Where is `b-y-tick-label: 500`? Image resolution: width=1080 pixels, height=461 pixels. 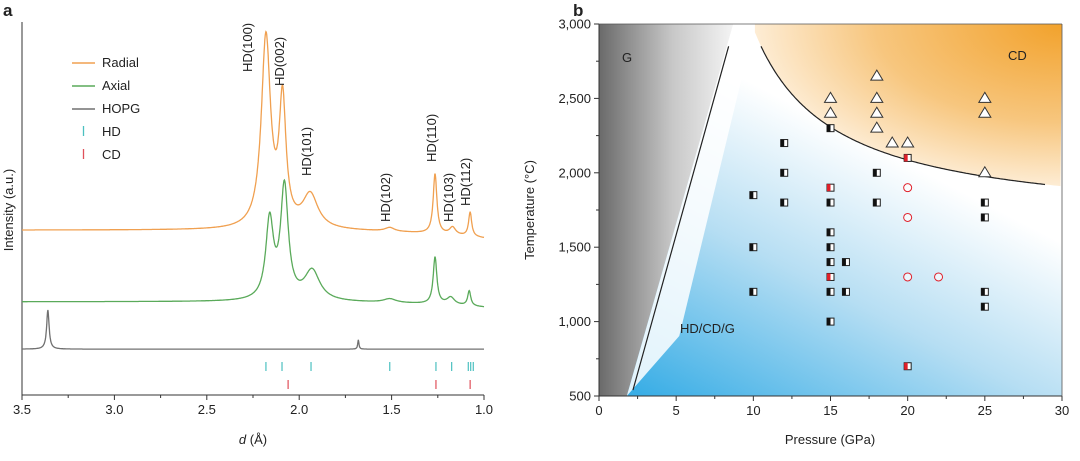 b-y-tick-label: 500 is located at coordinates (580, 396).